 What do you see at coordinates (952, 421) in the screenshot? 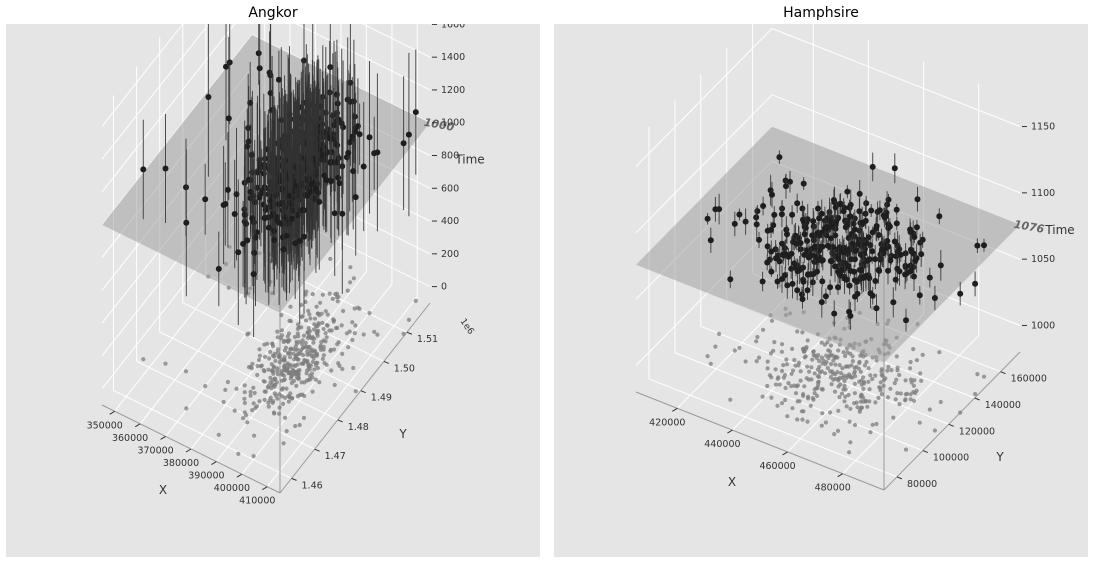
I see `y-axis-line` at bounding box center [952, 421].